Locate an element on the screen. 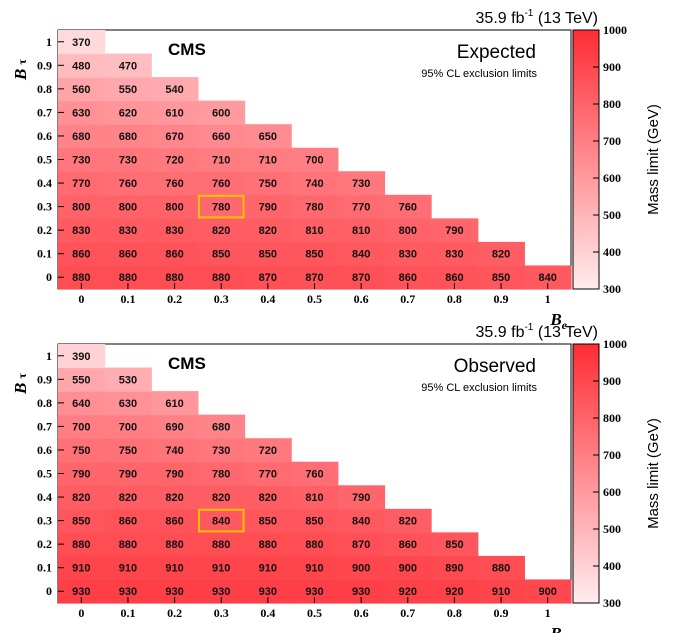 This screenshot has width=678, height=633. cell-value-label: 690 is located at coordinates (174, 427).